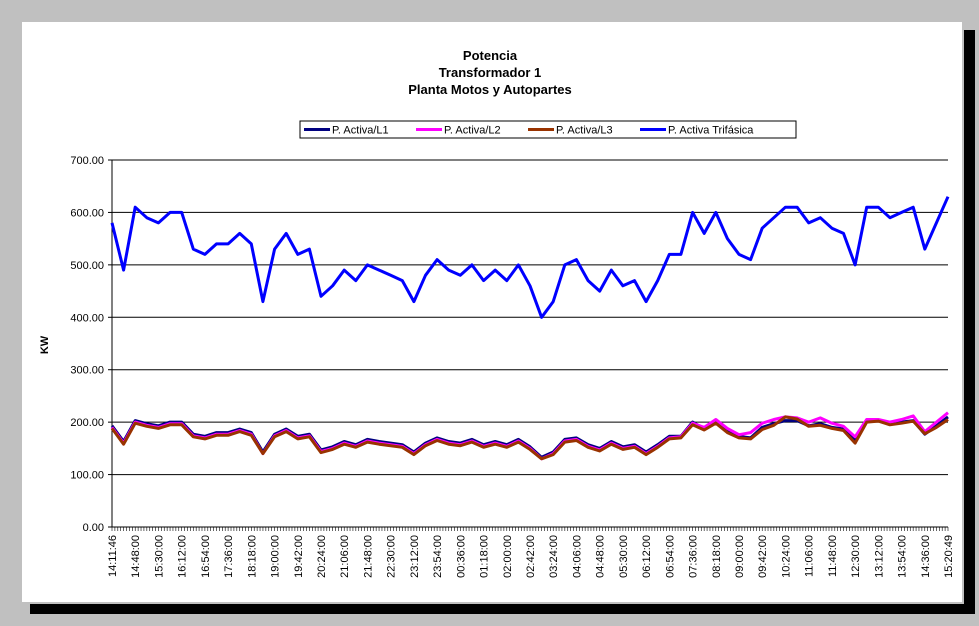 This screenshot has width=979, height=626. Describe the element at coordinates (601, 556) in the screenshot. I see `x-tick-label: 04:48:00` at that location.